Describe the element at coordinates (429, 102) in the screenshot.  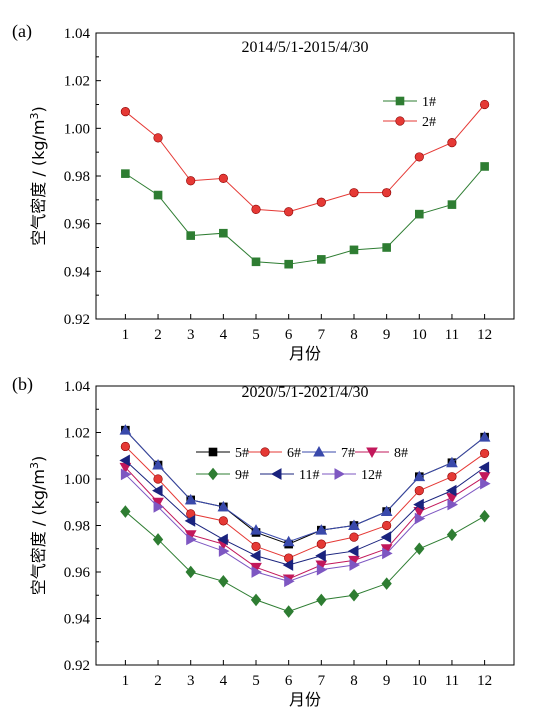
I see `legend-label: 1#` at that location.